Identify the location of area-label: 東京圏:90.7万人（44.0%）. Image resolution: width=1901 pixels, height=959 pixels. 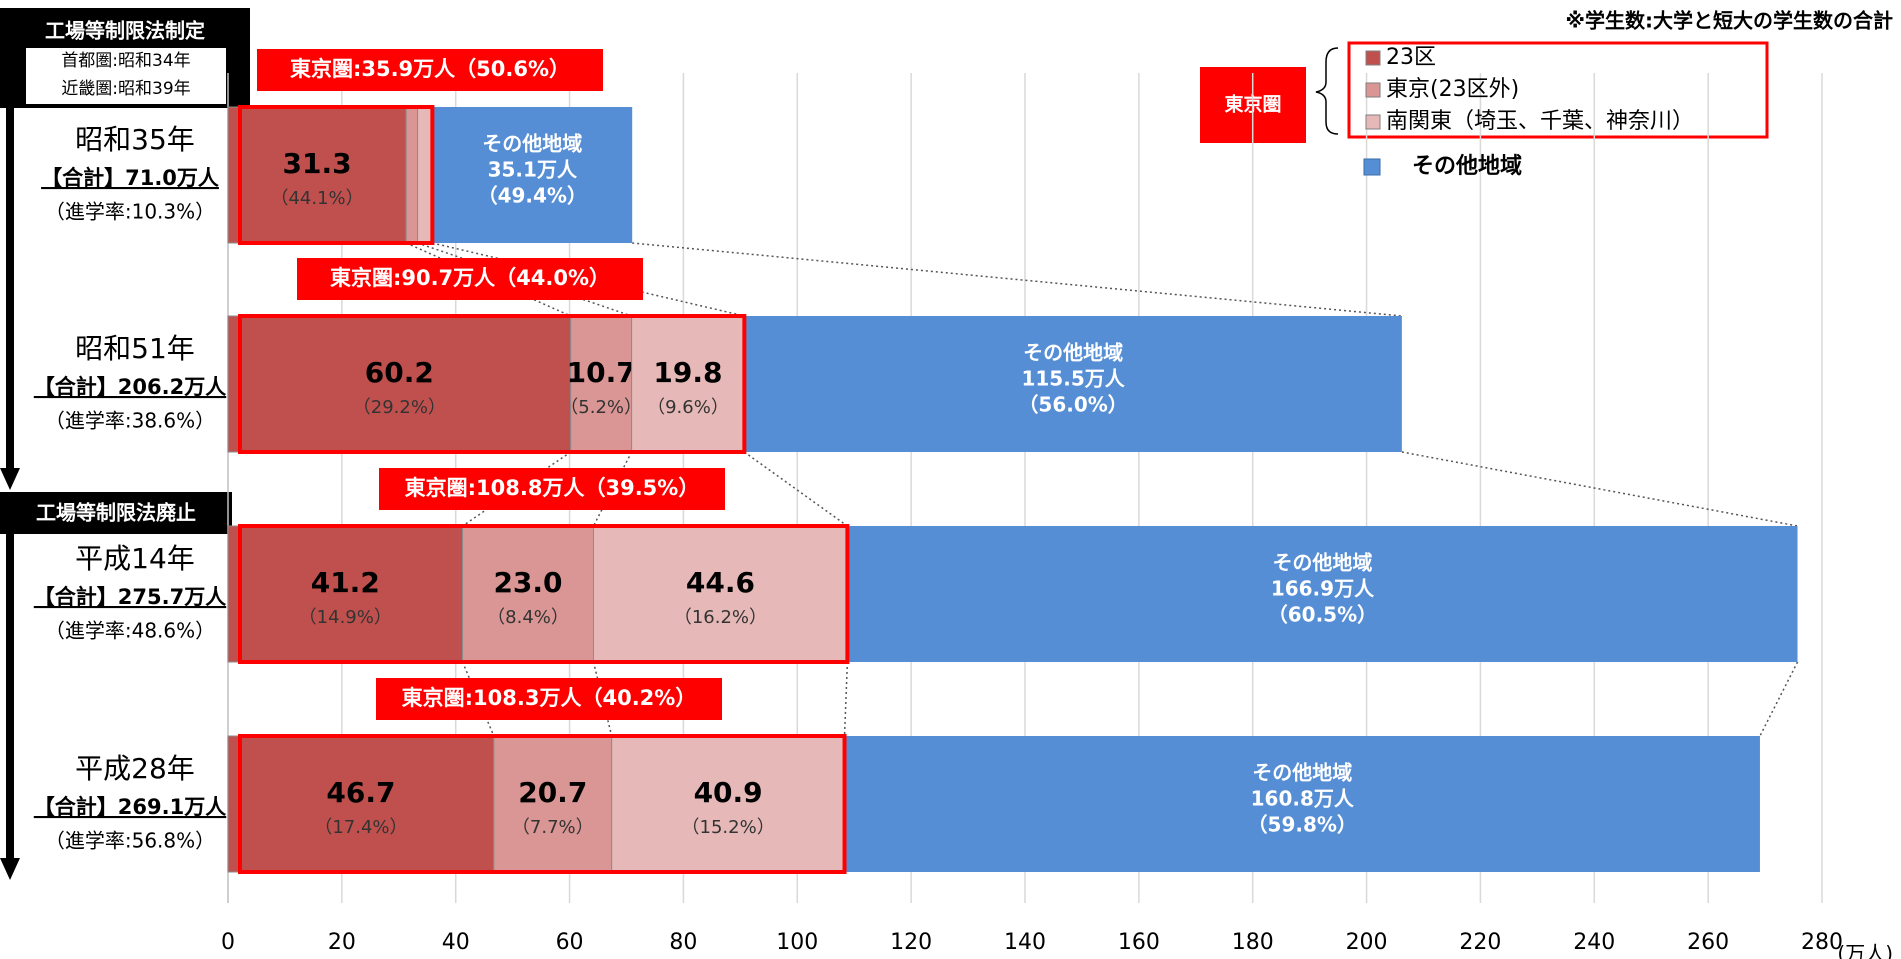
(470, 278).